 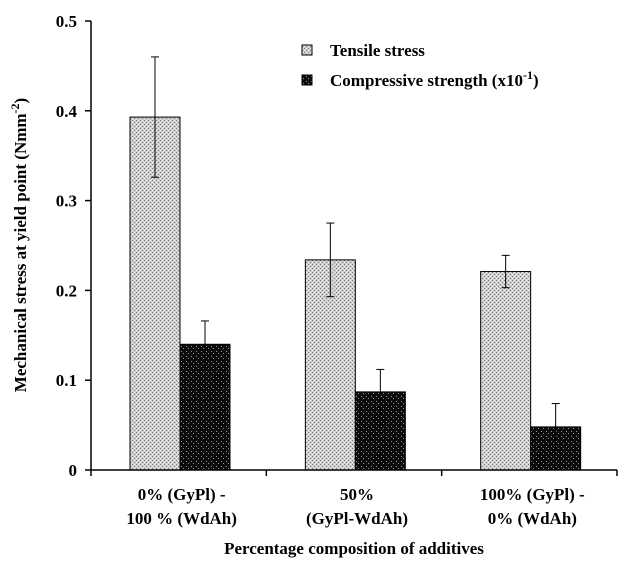 What do you see at coordinates (307, 80) in the screenshot?
I see `legend-swatch-compressive` at bounding box center [307, 80].